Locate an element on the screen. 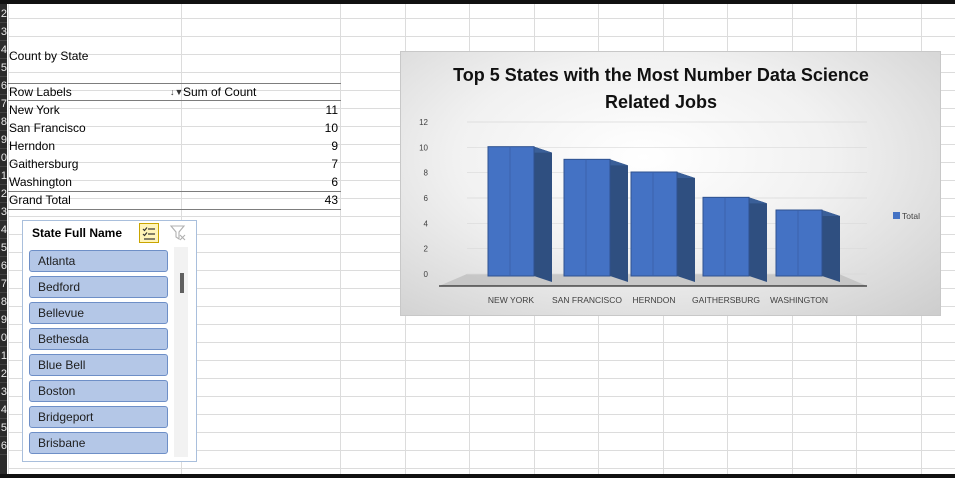  y-tick-label: 10 is located at coordinates (423, 147).